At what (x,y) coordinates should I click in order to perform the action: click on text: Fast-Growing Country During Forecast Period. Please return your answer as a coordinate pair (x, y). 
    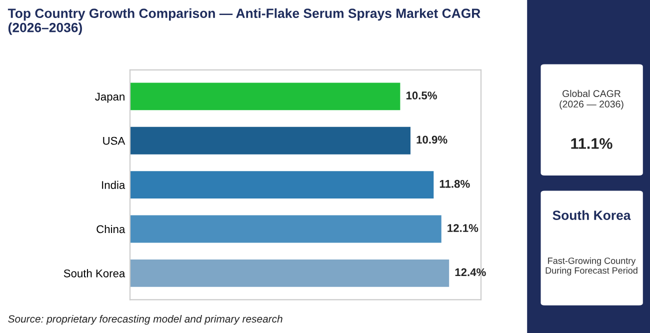
    Looking at the image, I should click on (592, 266).